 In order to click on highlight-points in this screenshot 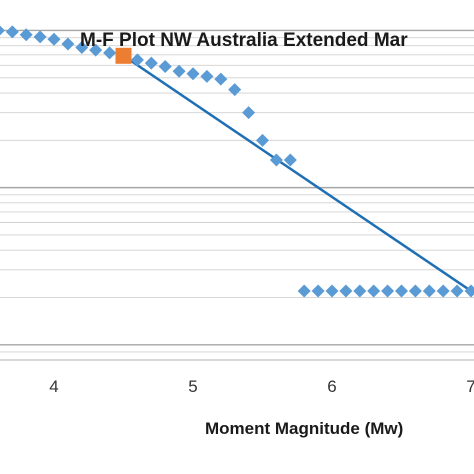, I will do `click(123, 55)`.